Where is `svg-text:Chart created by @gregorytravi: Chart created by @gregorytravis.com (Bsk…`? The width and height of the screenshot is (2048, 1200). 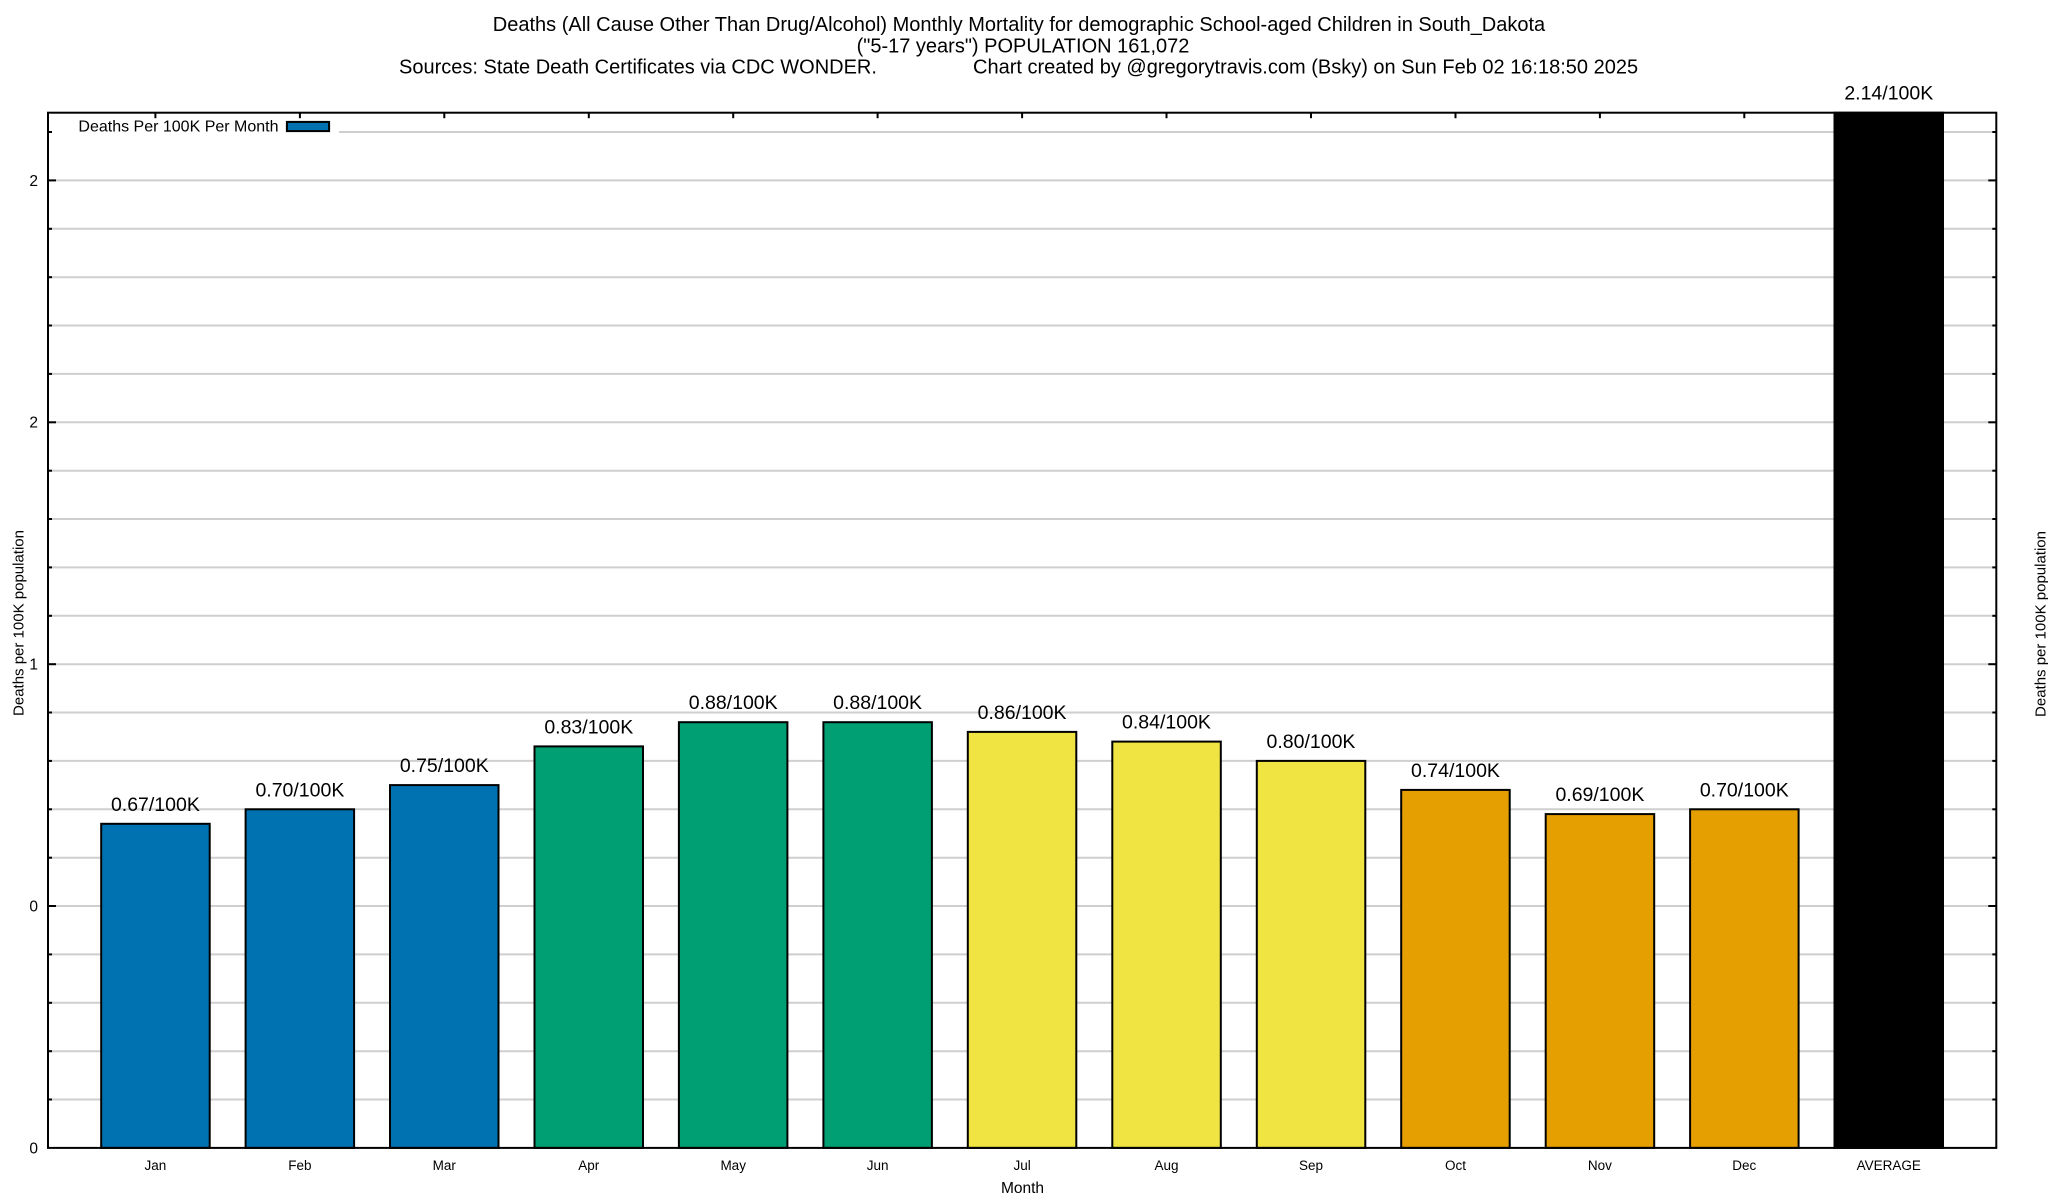
svg-text:Chart created by @gregorytravi: Chart created by @gregorytravis.com (Bsk… is located at coordinates (1305, 68).